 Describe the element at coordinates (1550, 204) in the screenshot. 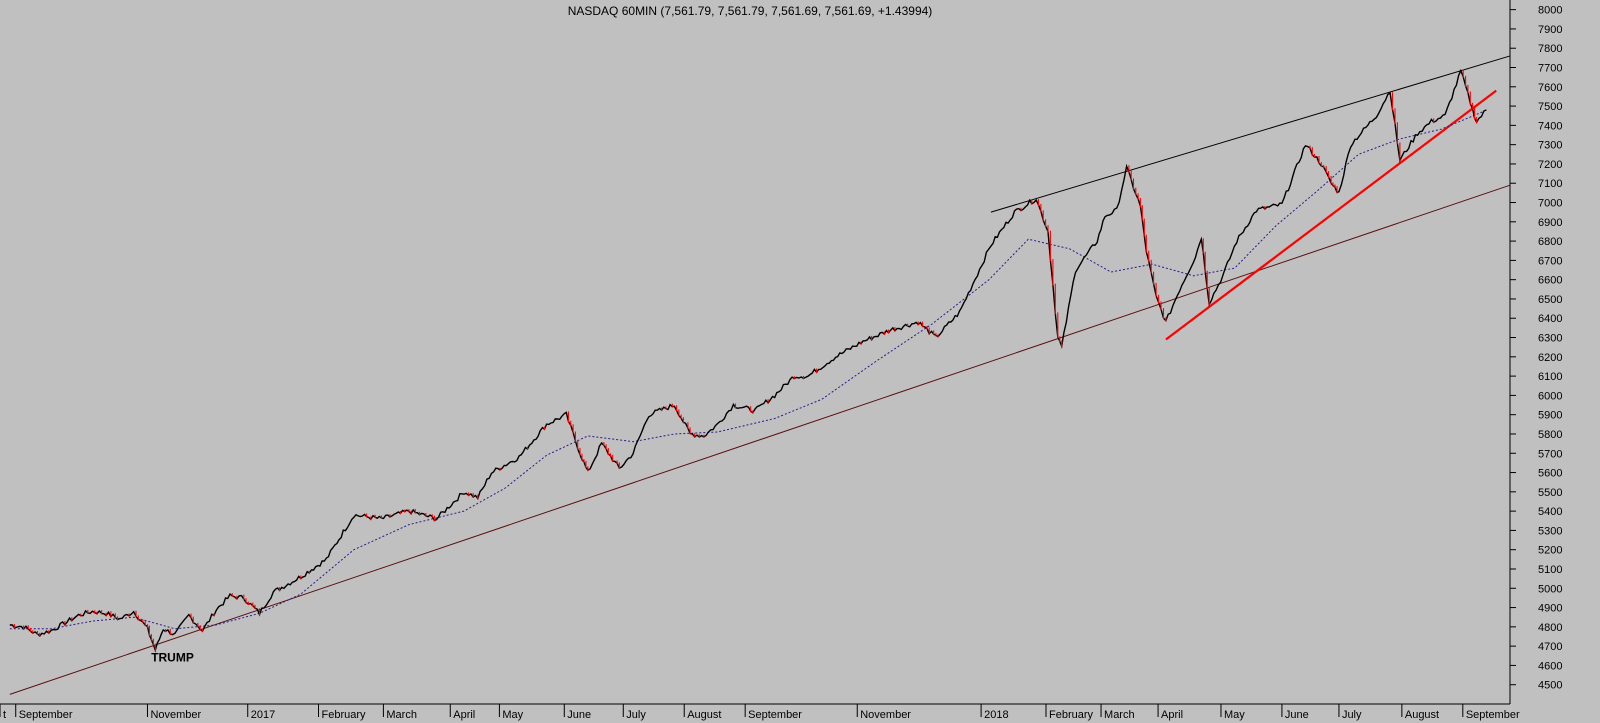

I see `y-tick-label: 7000` at that location.